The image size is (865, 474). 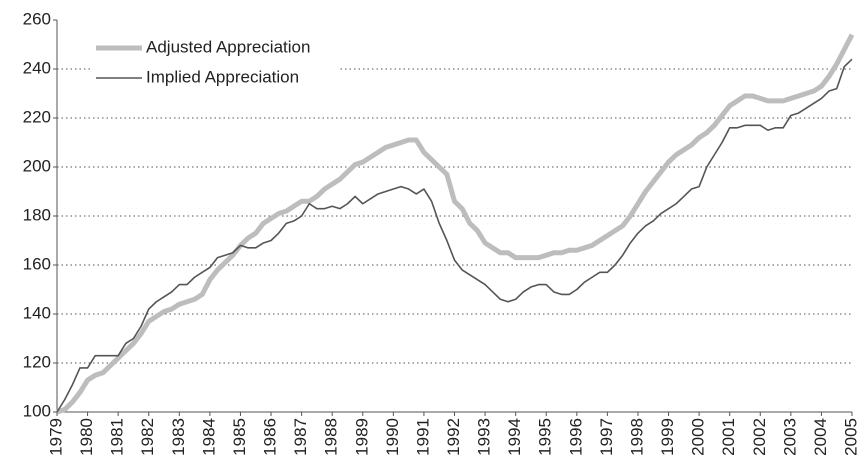 I want to click on y-tick-label: 240, so click(x=37, y=67).